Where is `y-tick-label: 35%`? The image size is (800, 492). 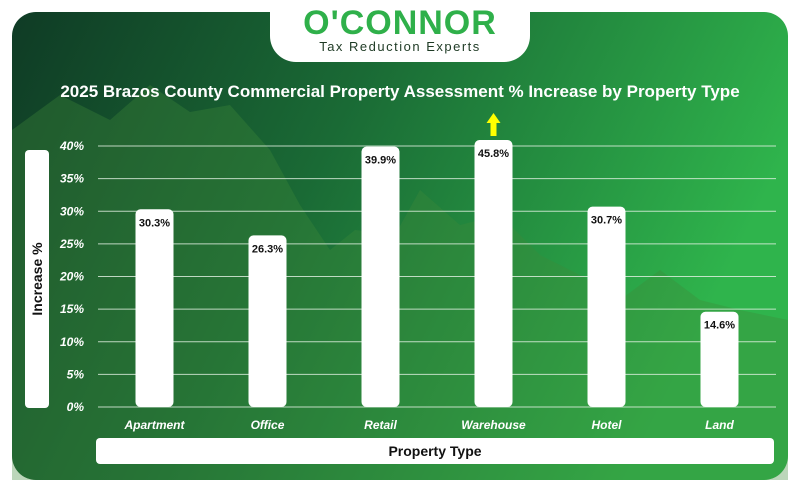
y-tick-label: 35% is located at coordinates (72, 179).